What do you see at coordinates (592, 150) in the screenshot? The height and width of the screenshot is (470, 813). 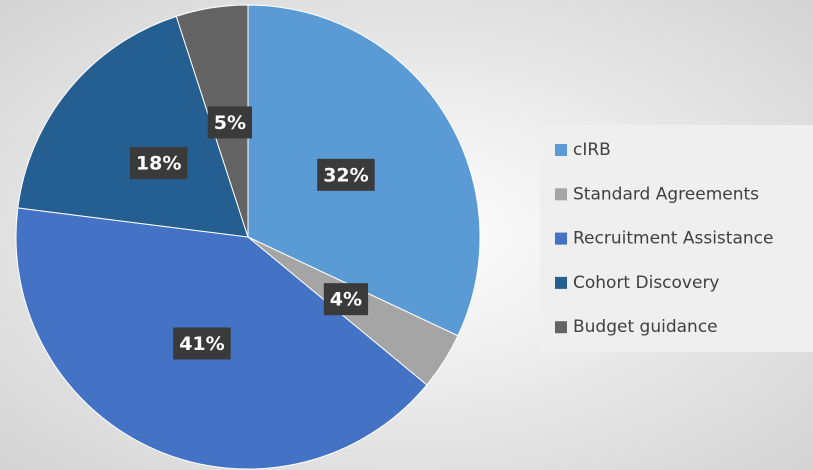 I see `legend-label: cIRB` at bounding box center [592, 150].